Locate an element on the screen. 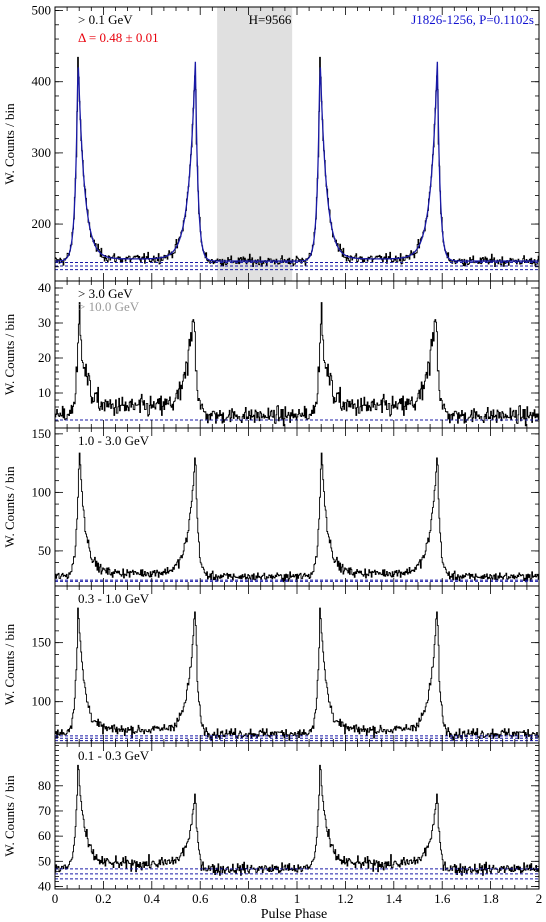  x-tick-label: 1.8 is located at coordinates (490, 898).